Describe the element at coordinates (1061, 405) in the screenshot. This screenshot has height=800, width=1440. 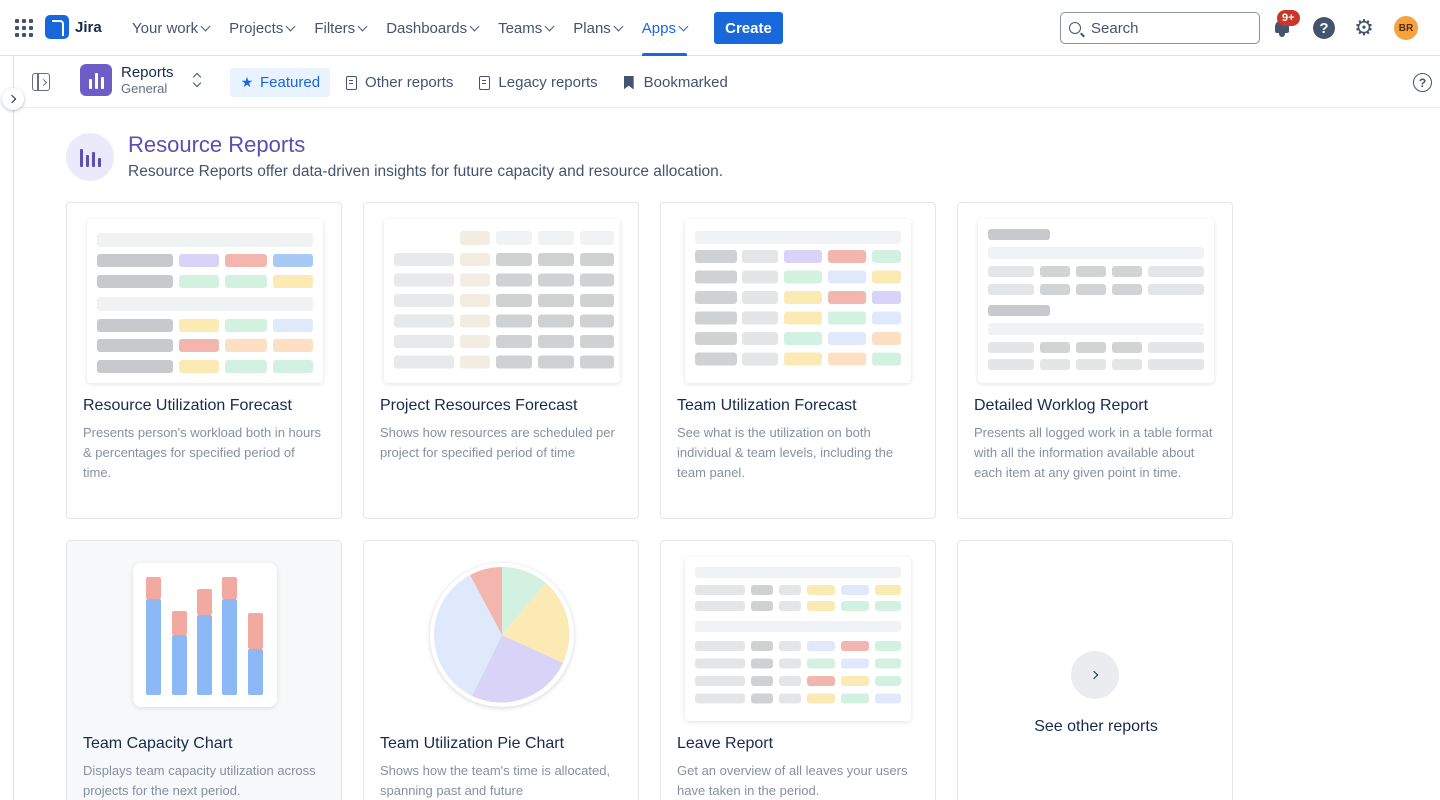
I see `report-card-title: Detailed Worklog Report` at that location.